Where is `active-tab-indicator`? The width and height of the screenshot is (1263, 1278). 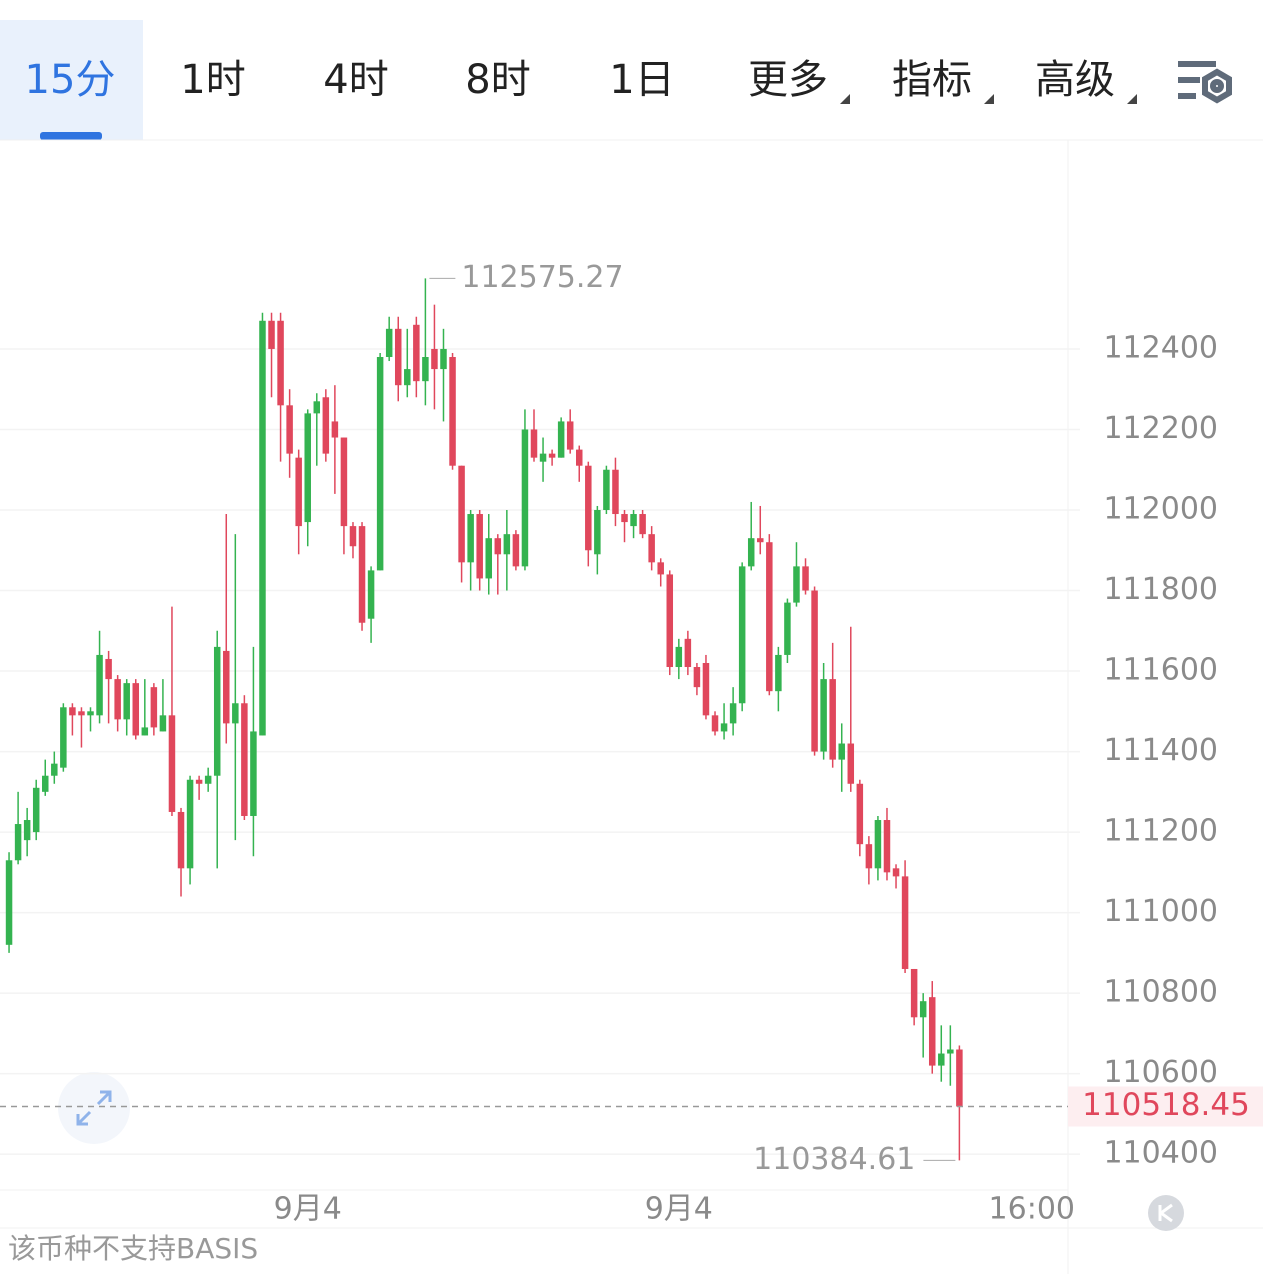 active-tab-indicator is located at coordinates (71, 136).